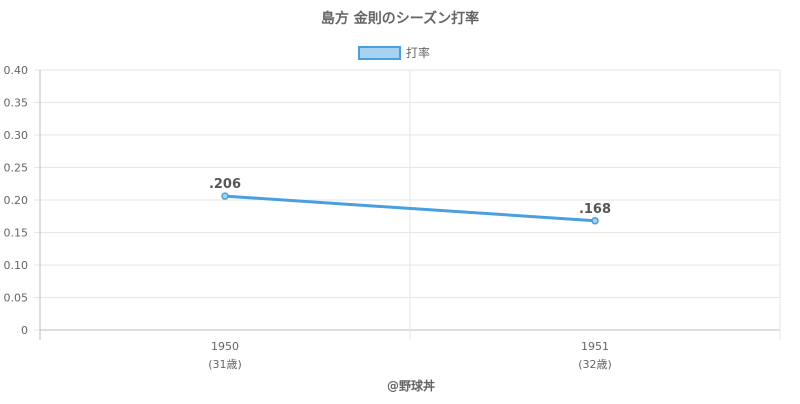 The height and width of the screenshot is (404, 800). Describe the element at coordinates (400, 18) in the screenshot. I see `chart-title: 島方 金則のシーズン打率` at that location.